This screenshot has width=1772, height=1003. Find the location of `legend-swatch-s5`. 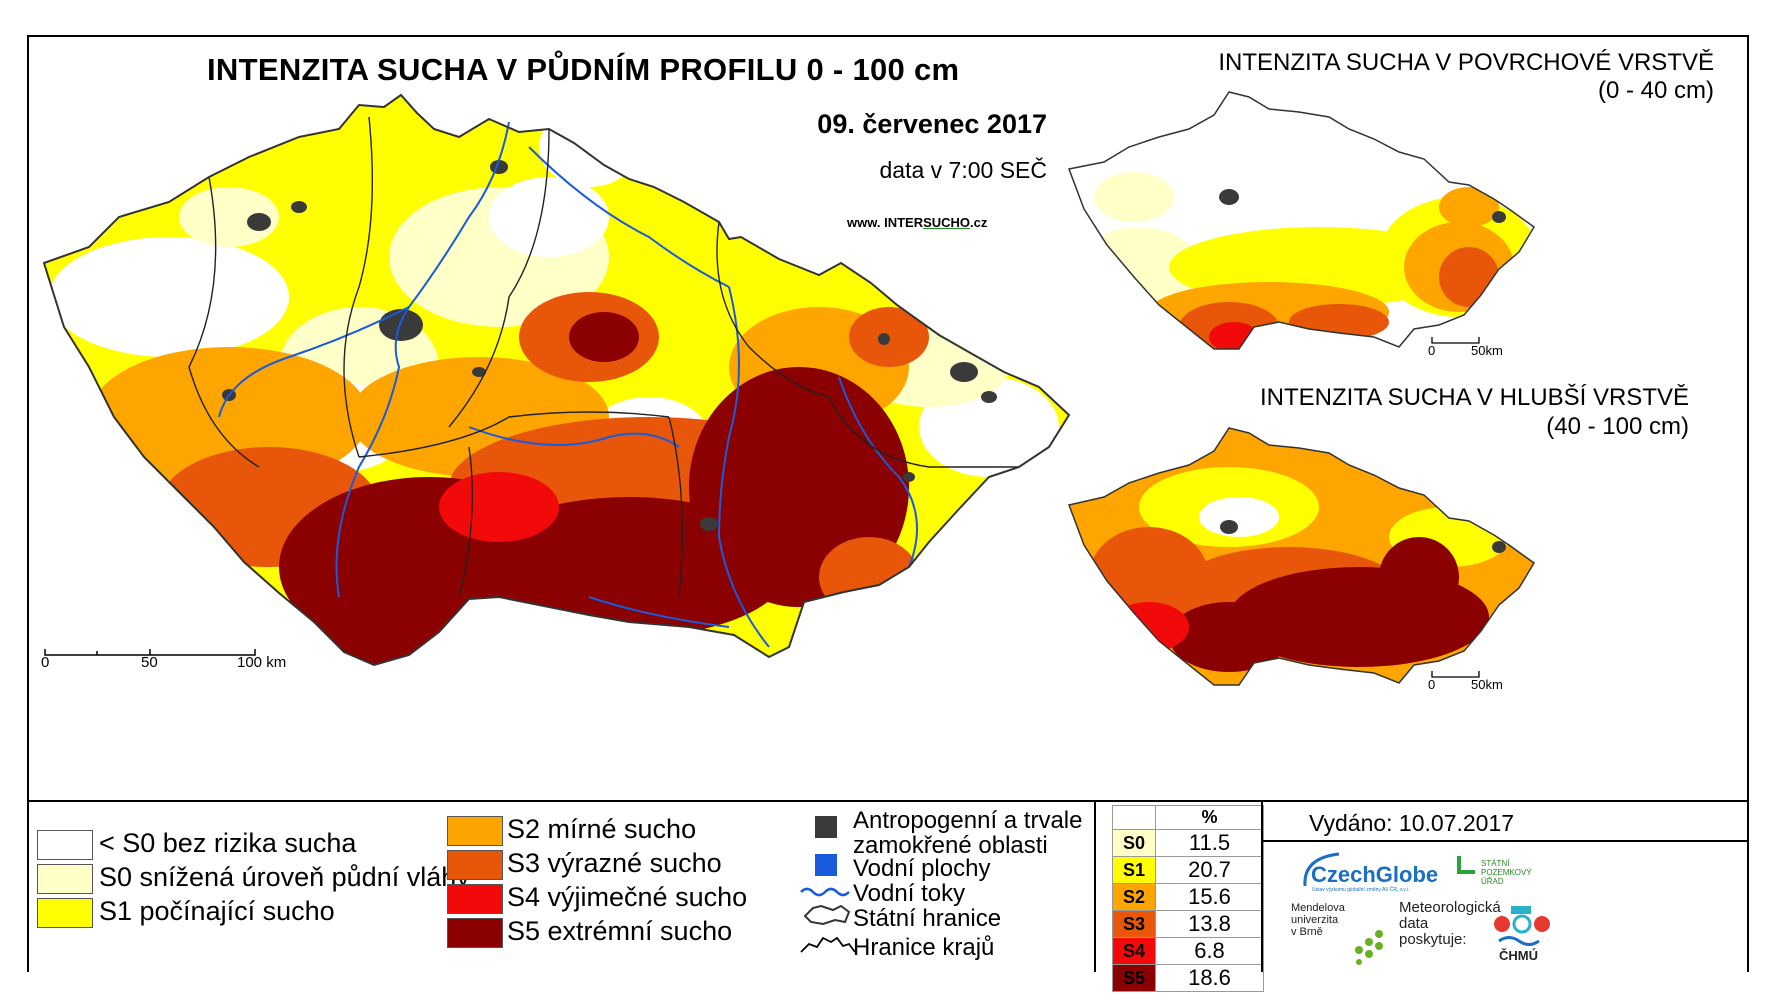

legend-swatch-s5 is located at coordinates (475, 933).